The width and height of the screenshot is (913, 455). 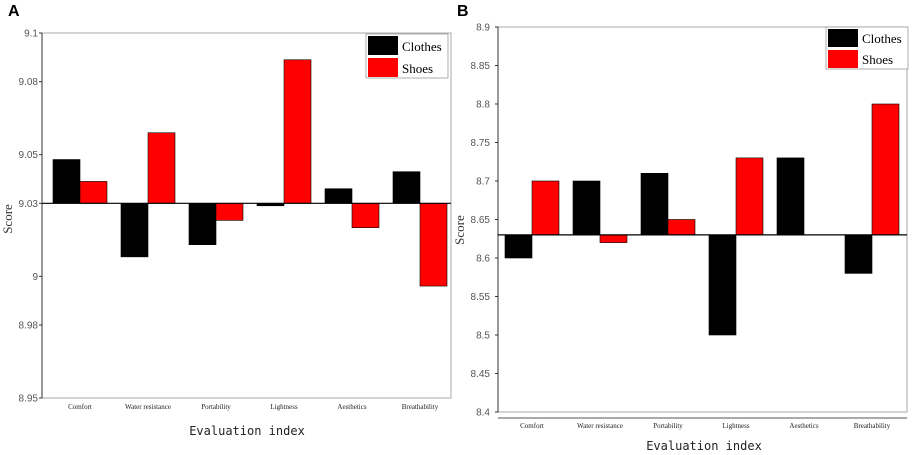 What do you see at coordinates (481, 220) in the screenshot?
I see `y-tick-label: 8.65` at bounding box center [481, 220].